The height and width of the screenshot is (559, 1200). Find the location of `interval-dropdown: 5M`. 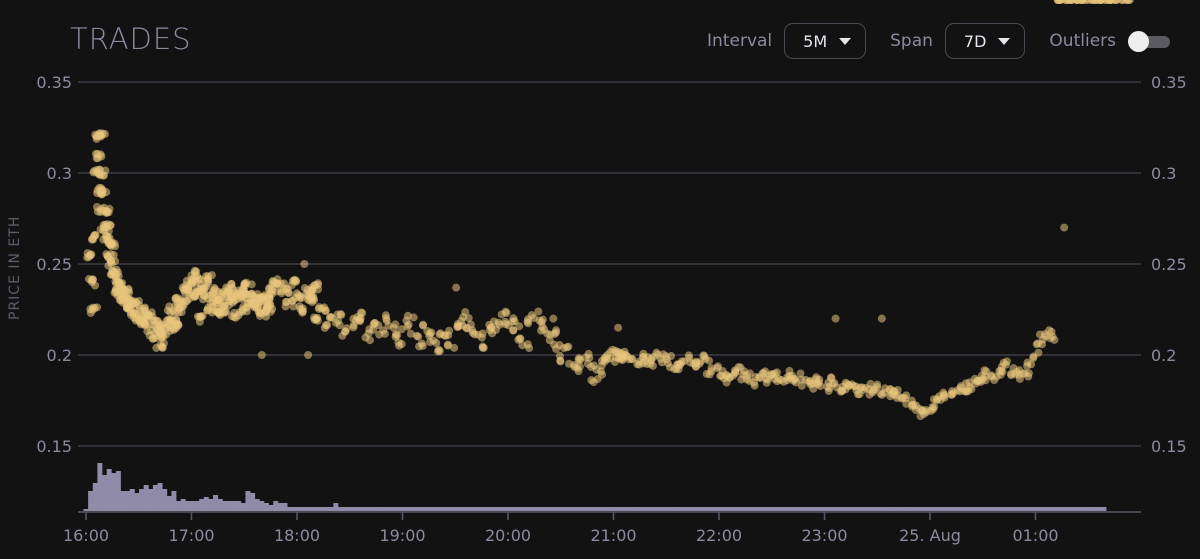

interval-dropdown: 5M is located at coordinates (825, 41).